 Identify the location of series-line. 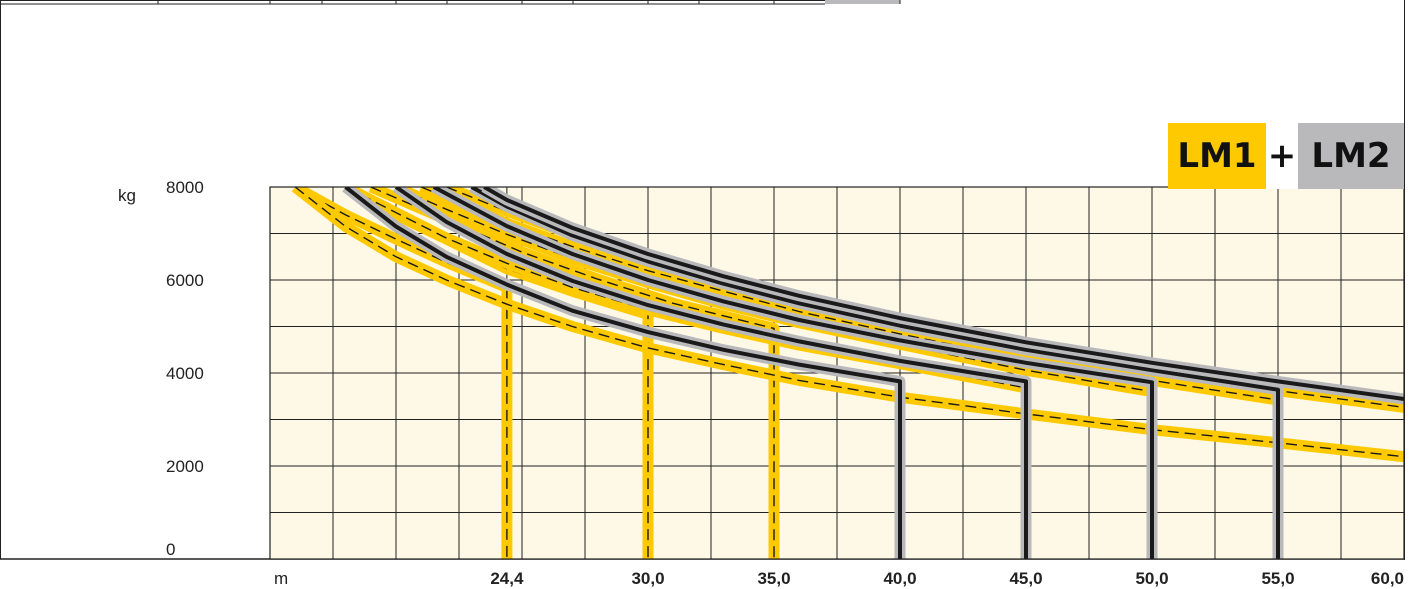
(401, 373).